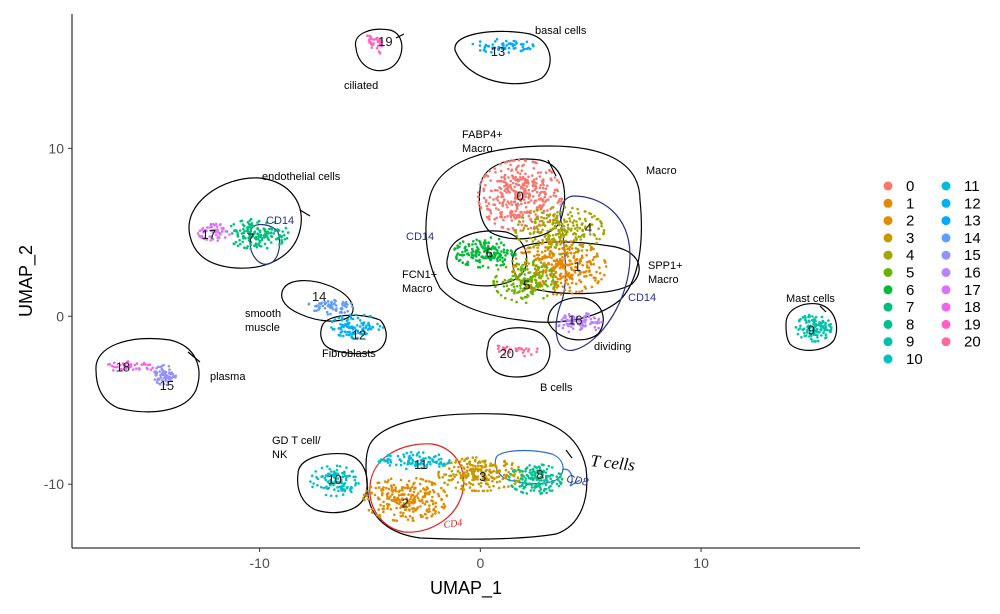  I want to click on legend-label: 15, so click(972, 255).